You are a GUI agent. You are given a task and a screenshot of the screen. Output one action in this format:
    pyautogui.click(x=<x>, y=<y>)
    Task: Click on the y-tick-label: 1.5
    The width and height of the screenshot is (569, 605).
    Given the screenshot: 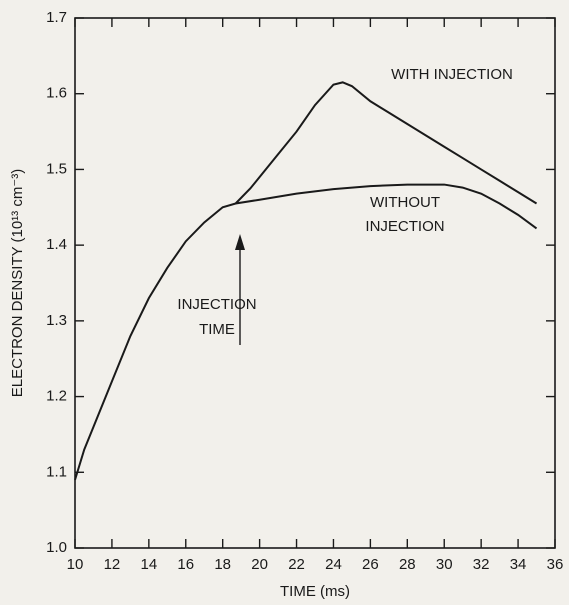 What is the action you would take?
    pyautogui.click(x=56, y=168)
    